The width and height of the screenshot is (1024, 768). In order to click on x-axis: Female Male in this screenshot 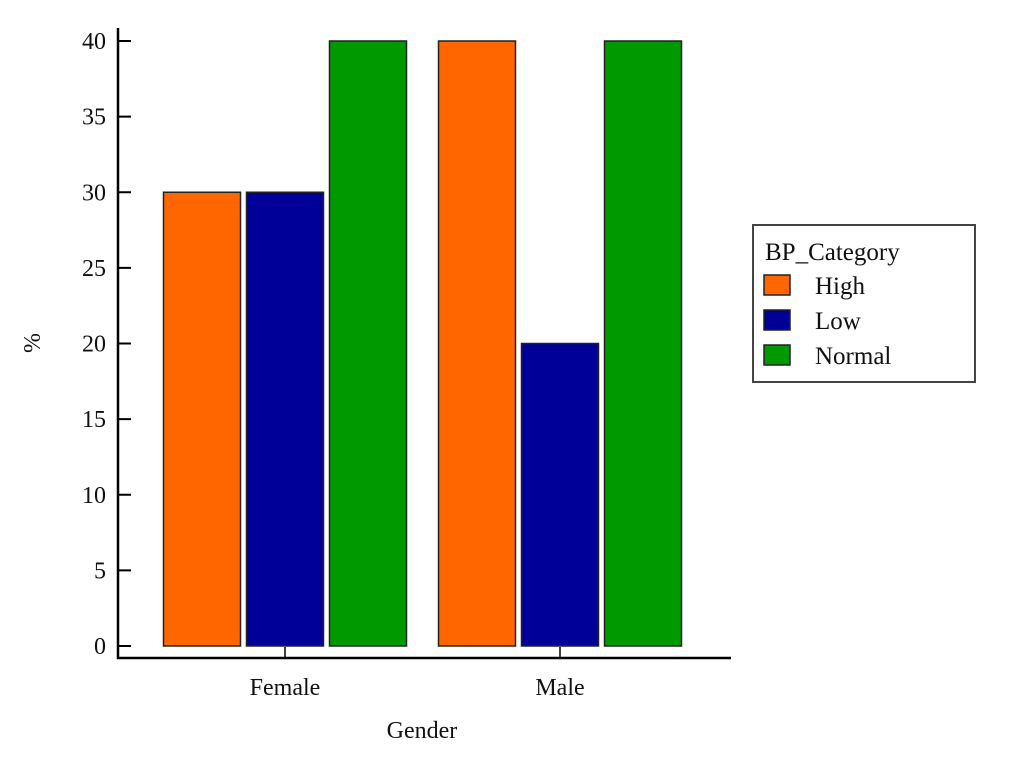, I will do `click(424, 674)`.